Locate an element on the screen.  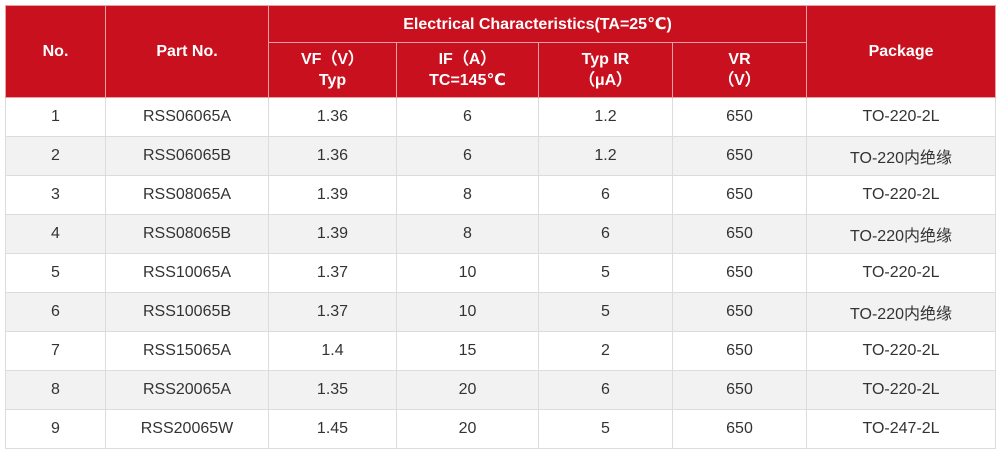
header-line: Typ IR is located at coordinates (605, 59).